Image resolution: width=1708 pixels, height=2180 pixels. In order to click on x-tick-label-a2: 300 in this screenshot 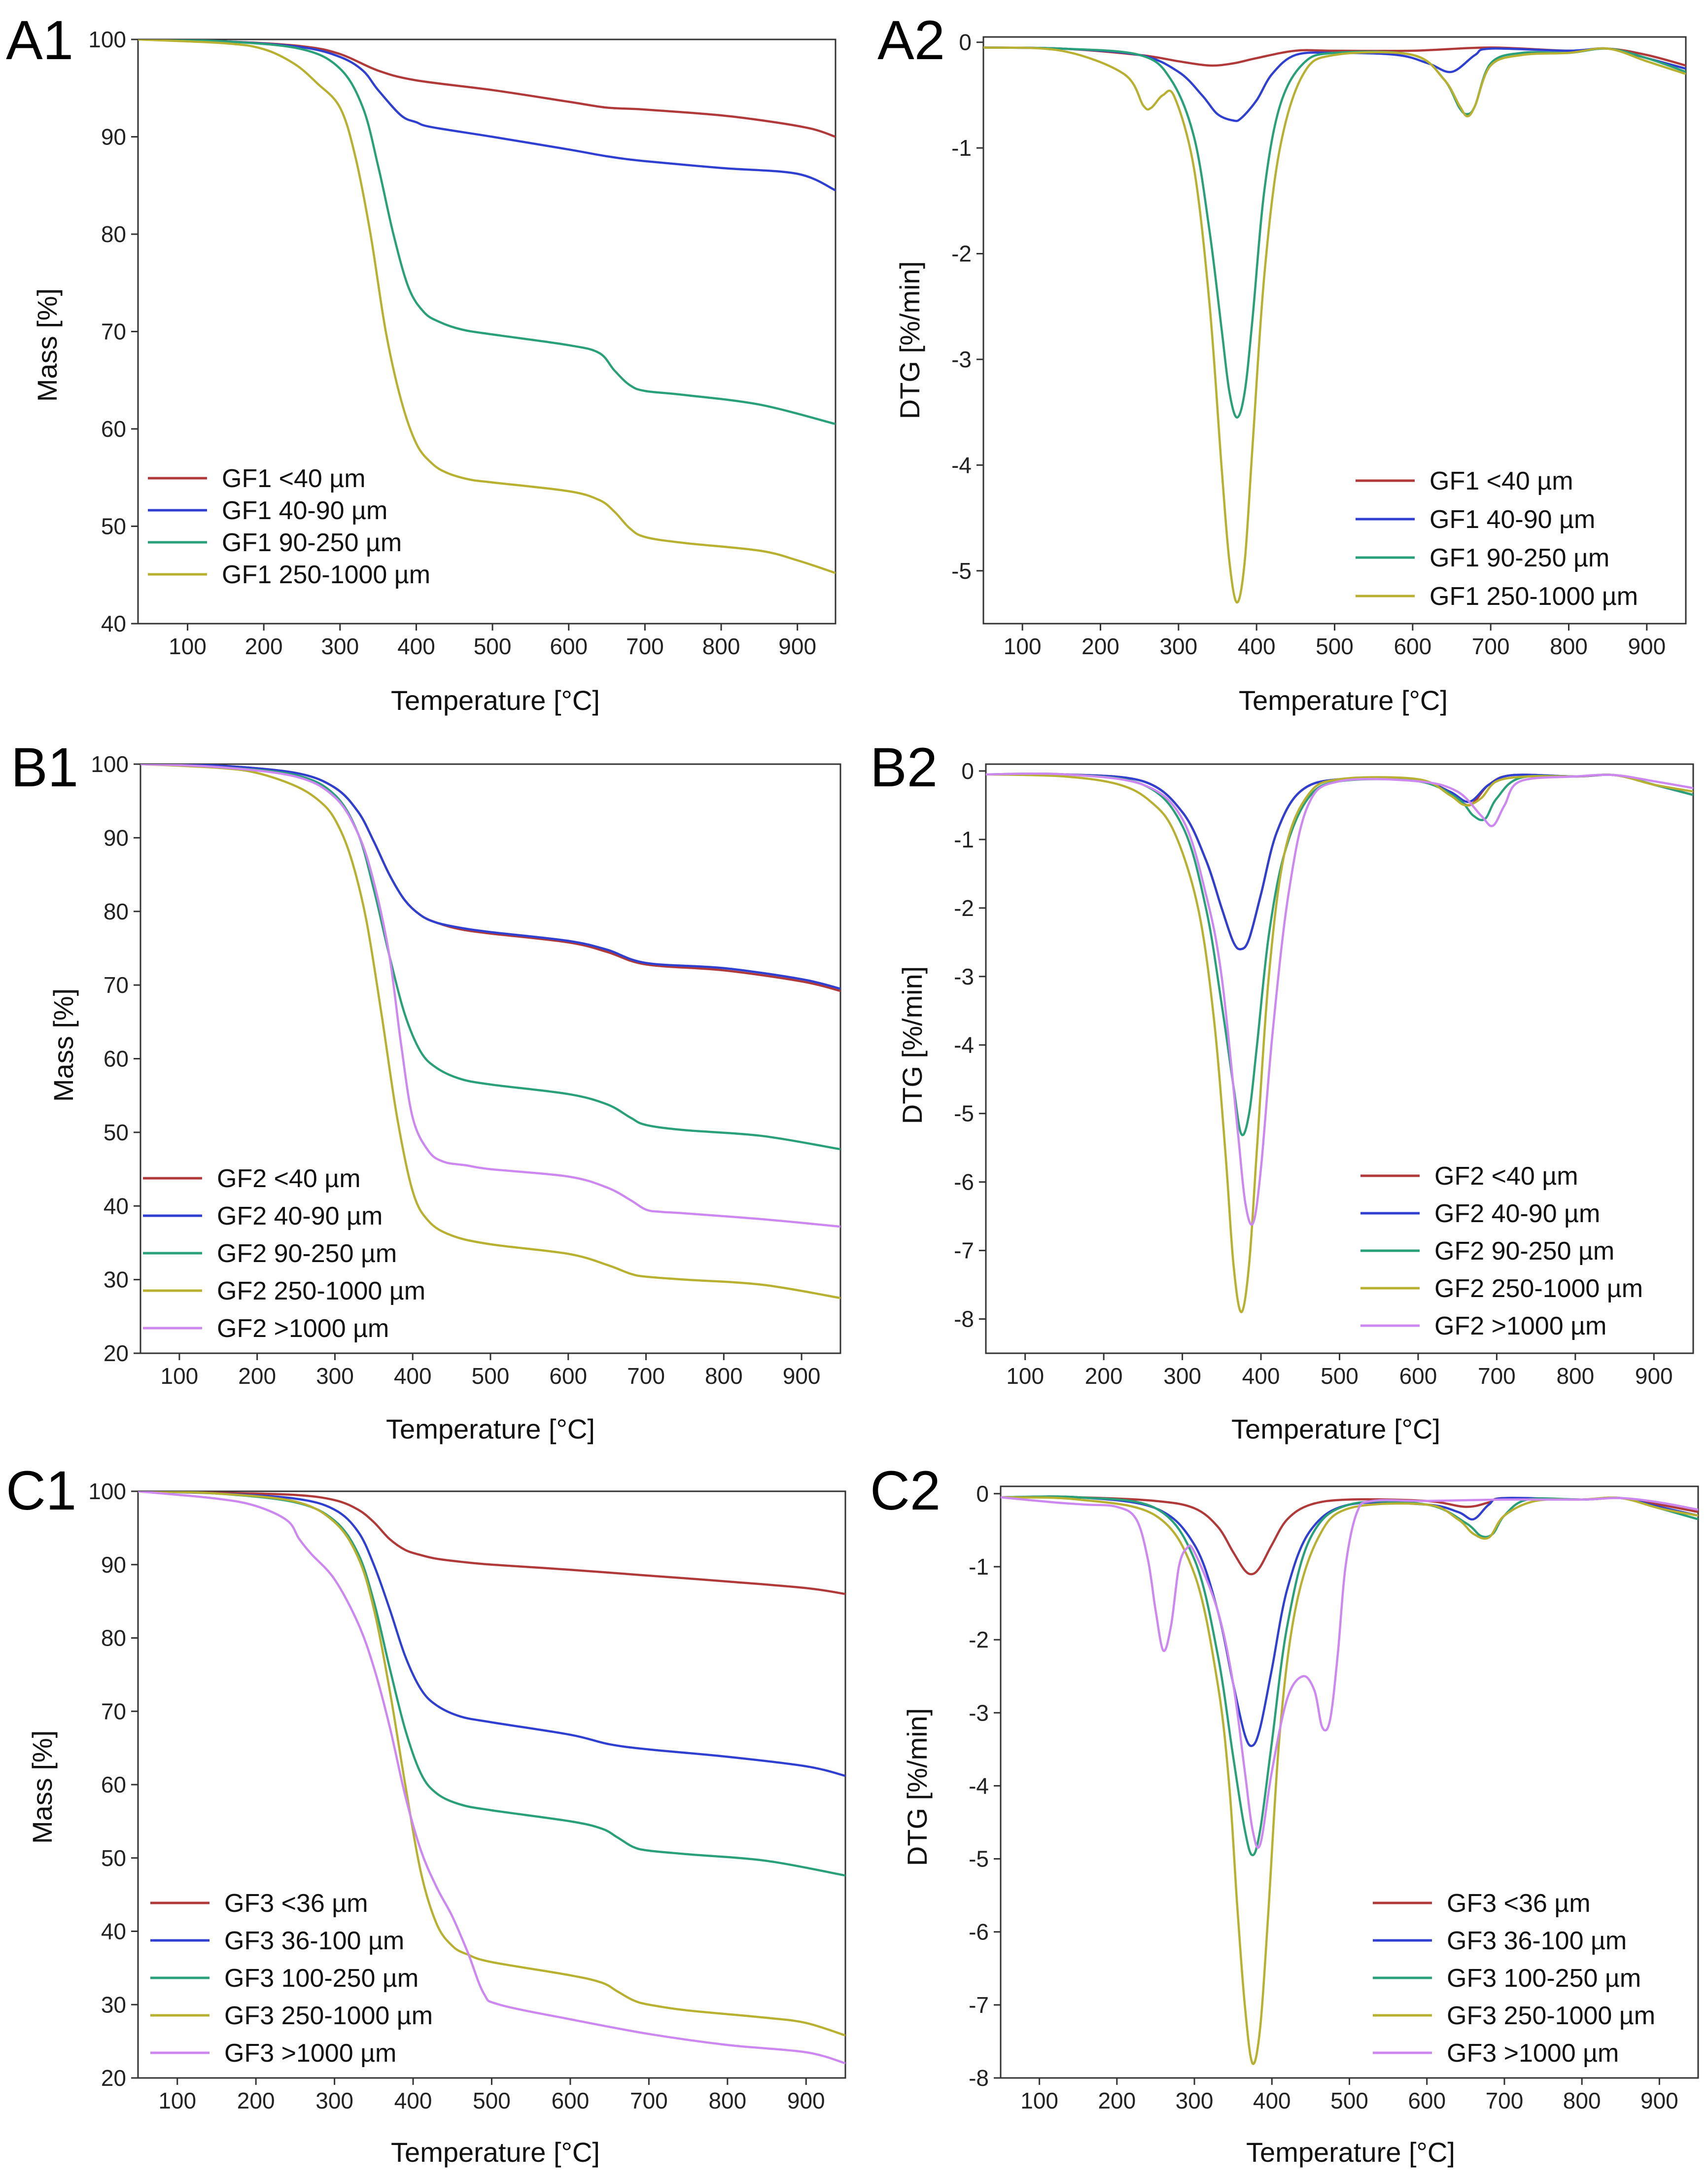, I will do `click(1178, 646)`.